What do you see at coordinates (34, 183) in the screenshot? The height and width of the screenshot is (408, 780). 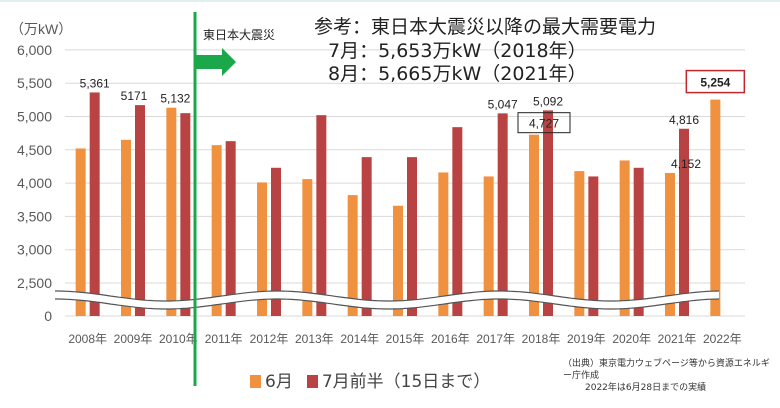 I see `y-tick-label: 4,000` at bounding box center [34, 183].